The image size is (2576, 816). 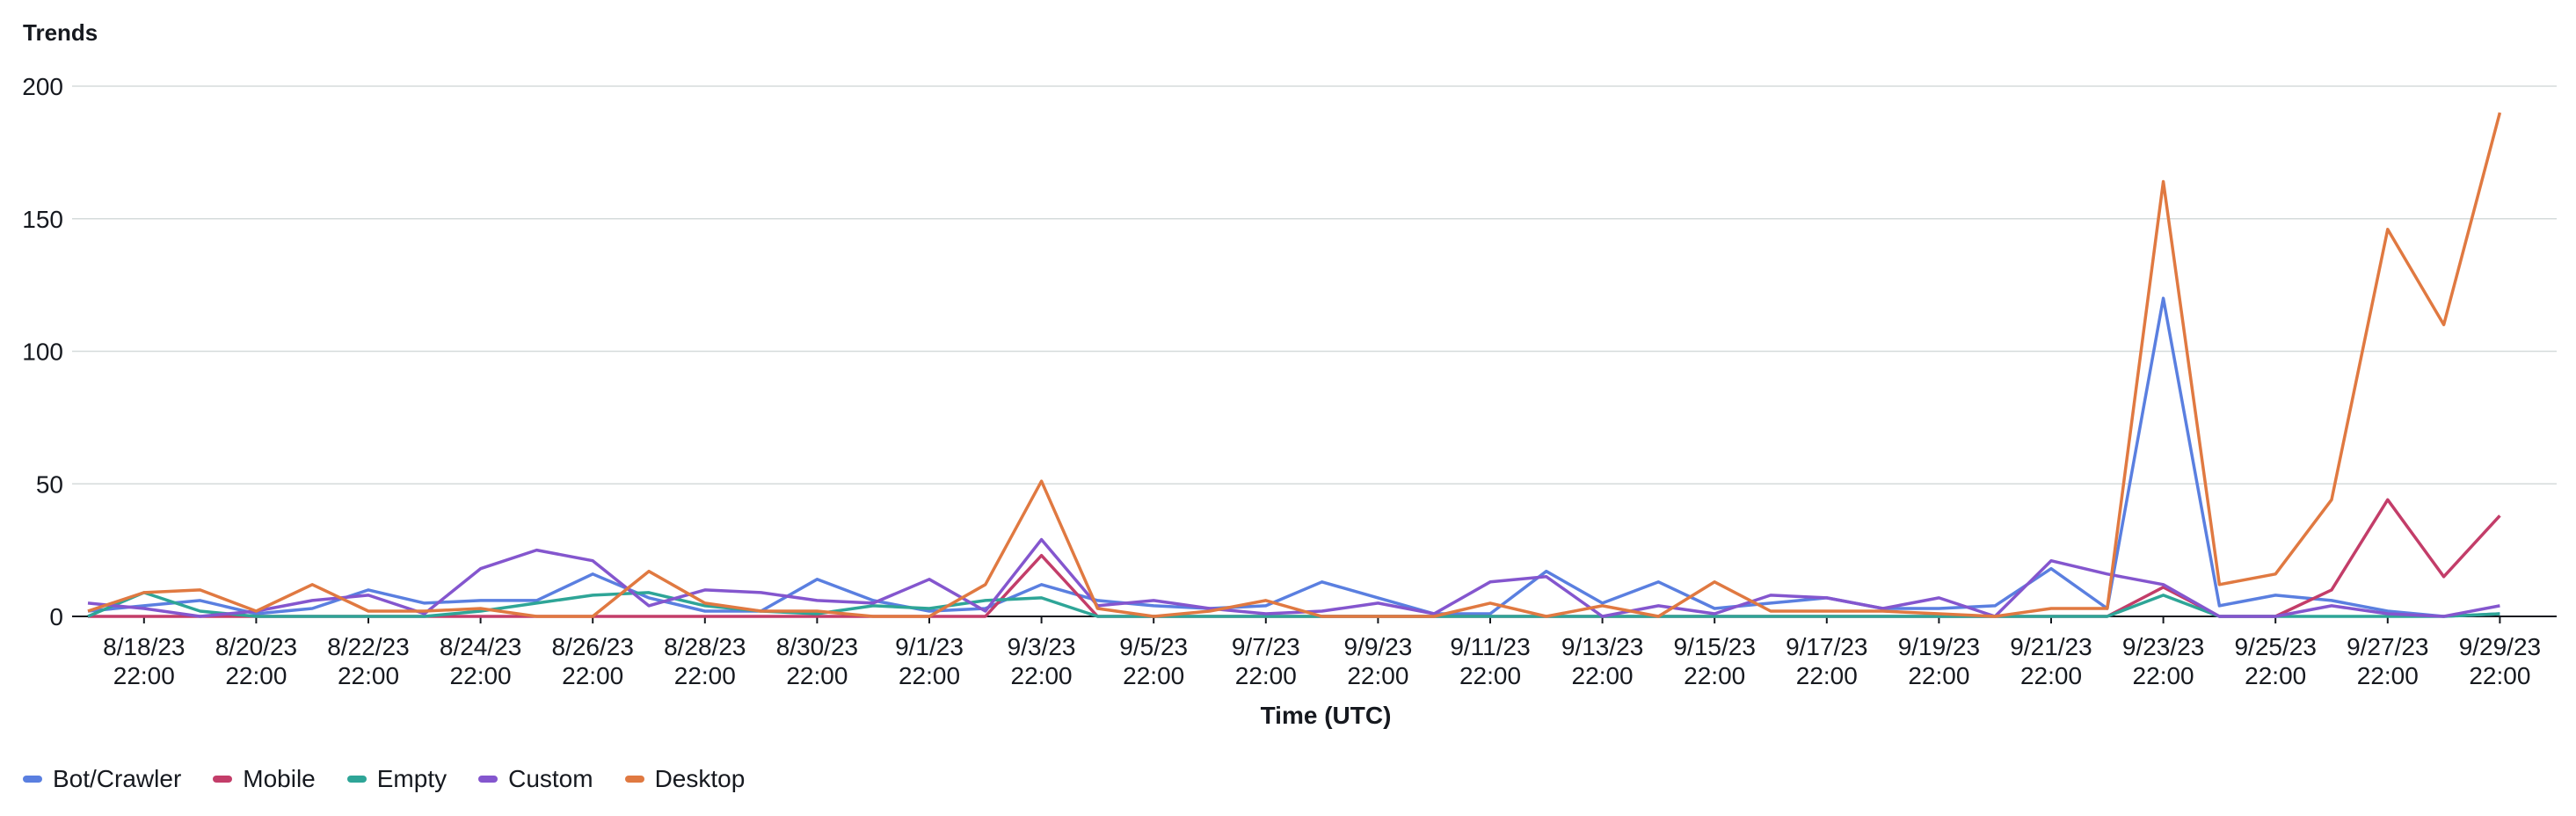 What do you see at coordinates (279, 778) in the screenshot?
I see `legend-label: Mobile` at bounding box center [279, 778].